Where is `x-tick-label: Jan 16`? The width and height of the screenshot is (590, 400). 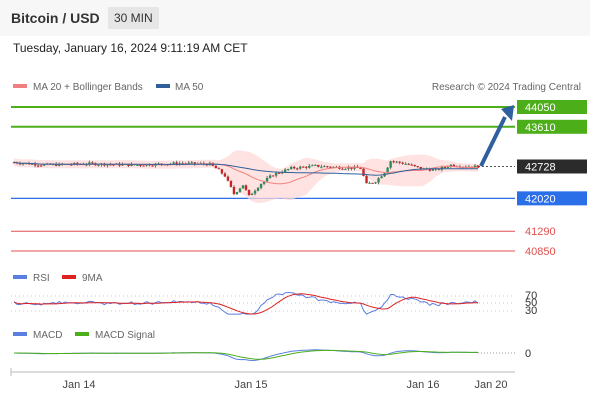 x-tick-label: Jan 16 is located at coordinates (422, 385).